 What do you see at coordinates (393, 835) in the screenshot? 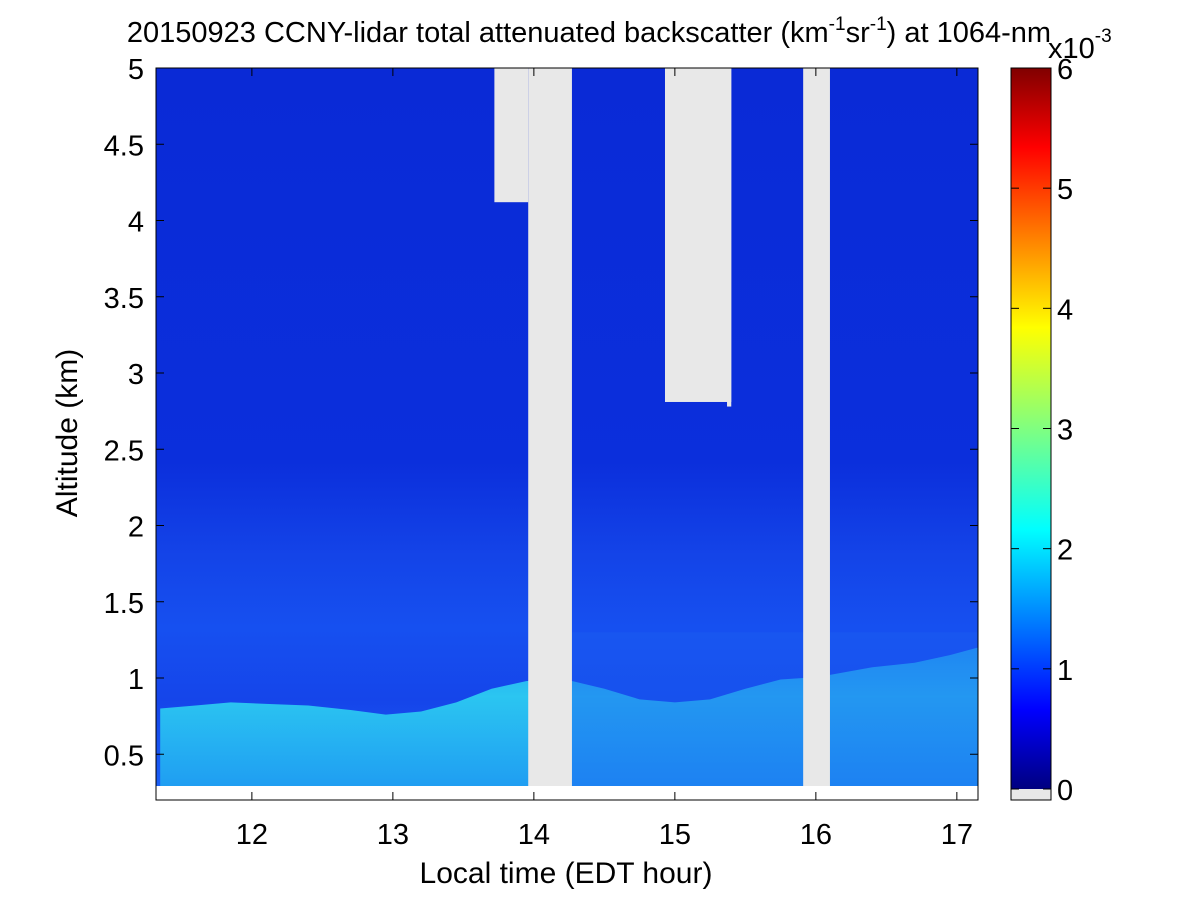
I see `x-tick-label: 13` at bounding box center [393, 835].